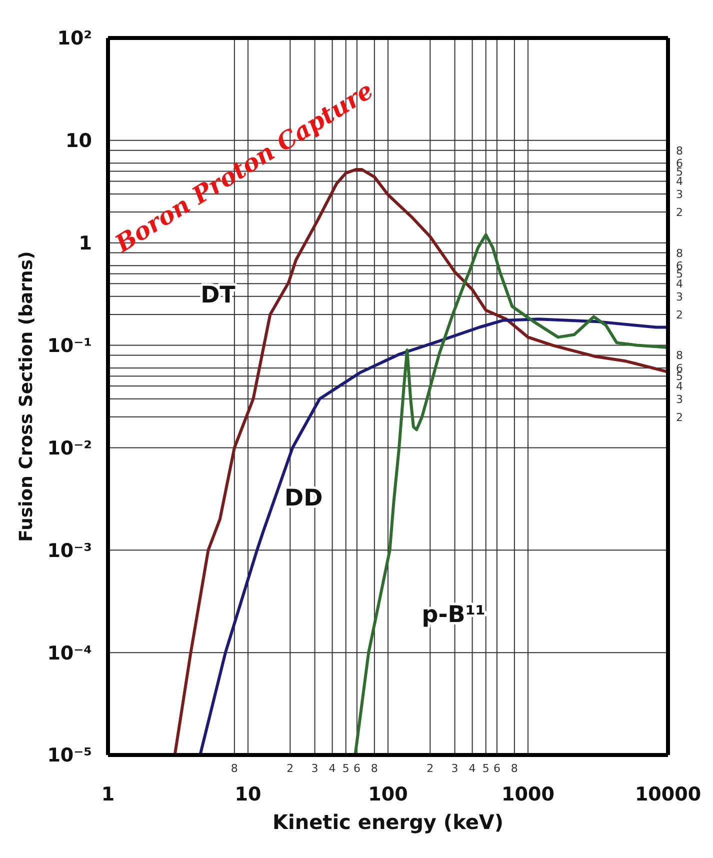 Image resolution: width=713 pixels, height=858 pixels. What do you see at coordinates (388, 794) in the screenshot?
I see `x-tick-label: 100` at bounding box center [388, 794].